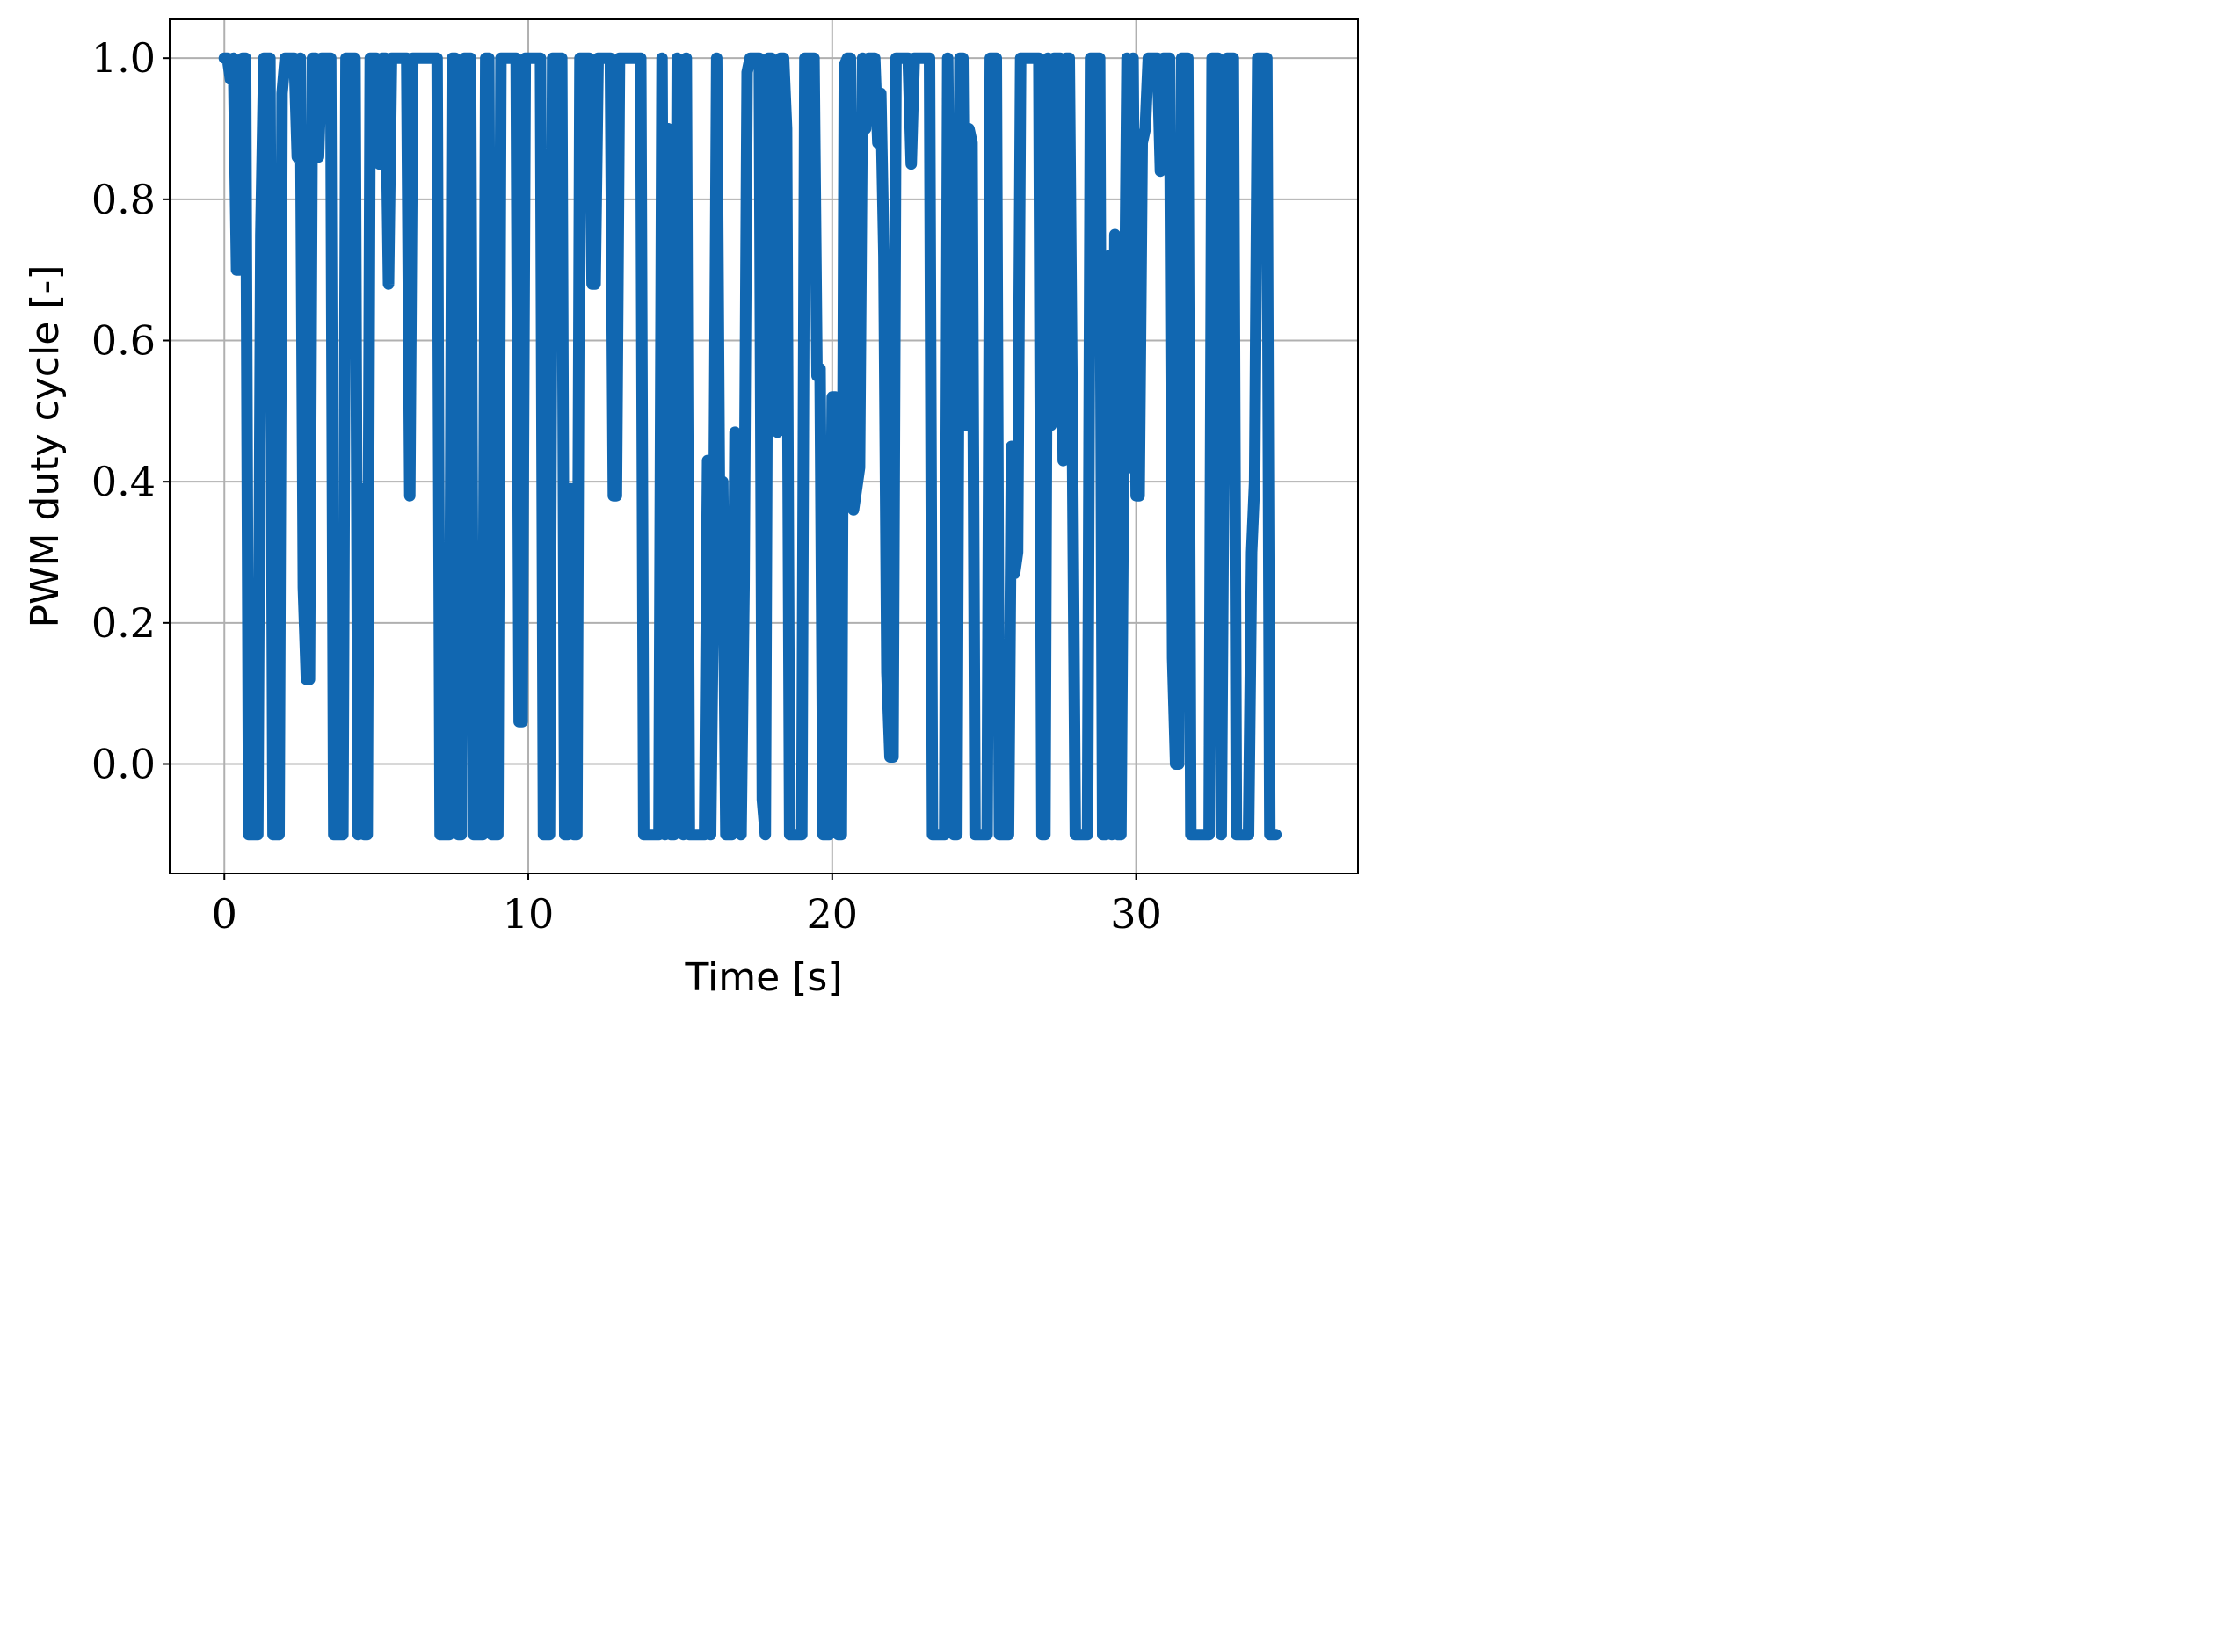 This screenshot has height=1652, width=2215. What do you see at coordinates (764, 977) in the screenshot?
I see `x-axis-label: Time [s]` at bounding box center [764, 977].